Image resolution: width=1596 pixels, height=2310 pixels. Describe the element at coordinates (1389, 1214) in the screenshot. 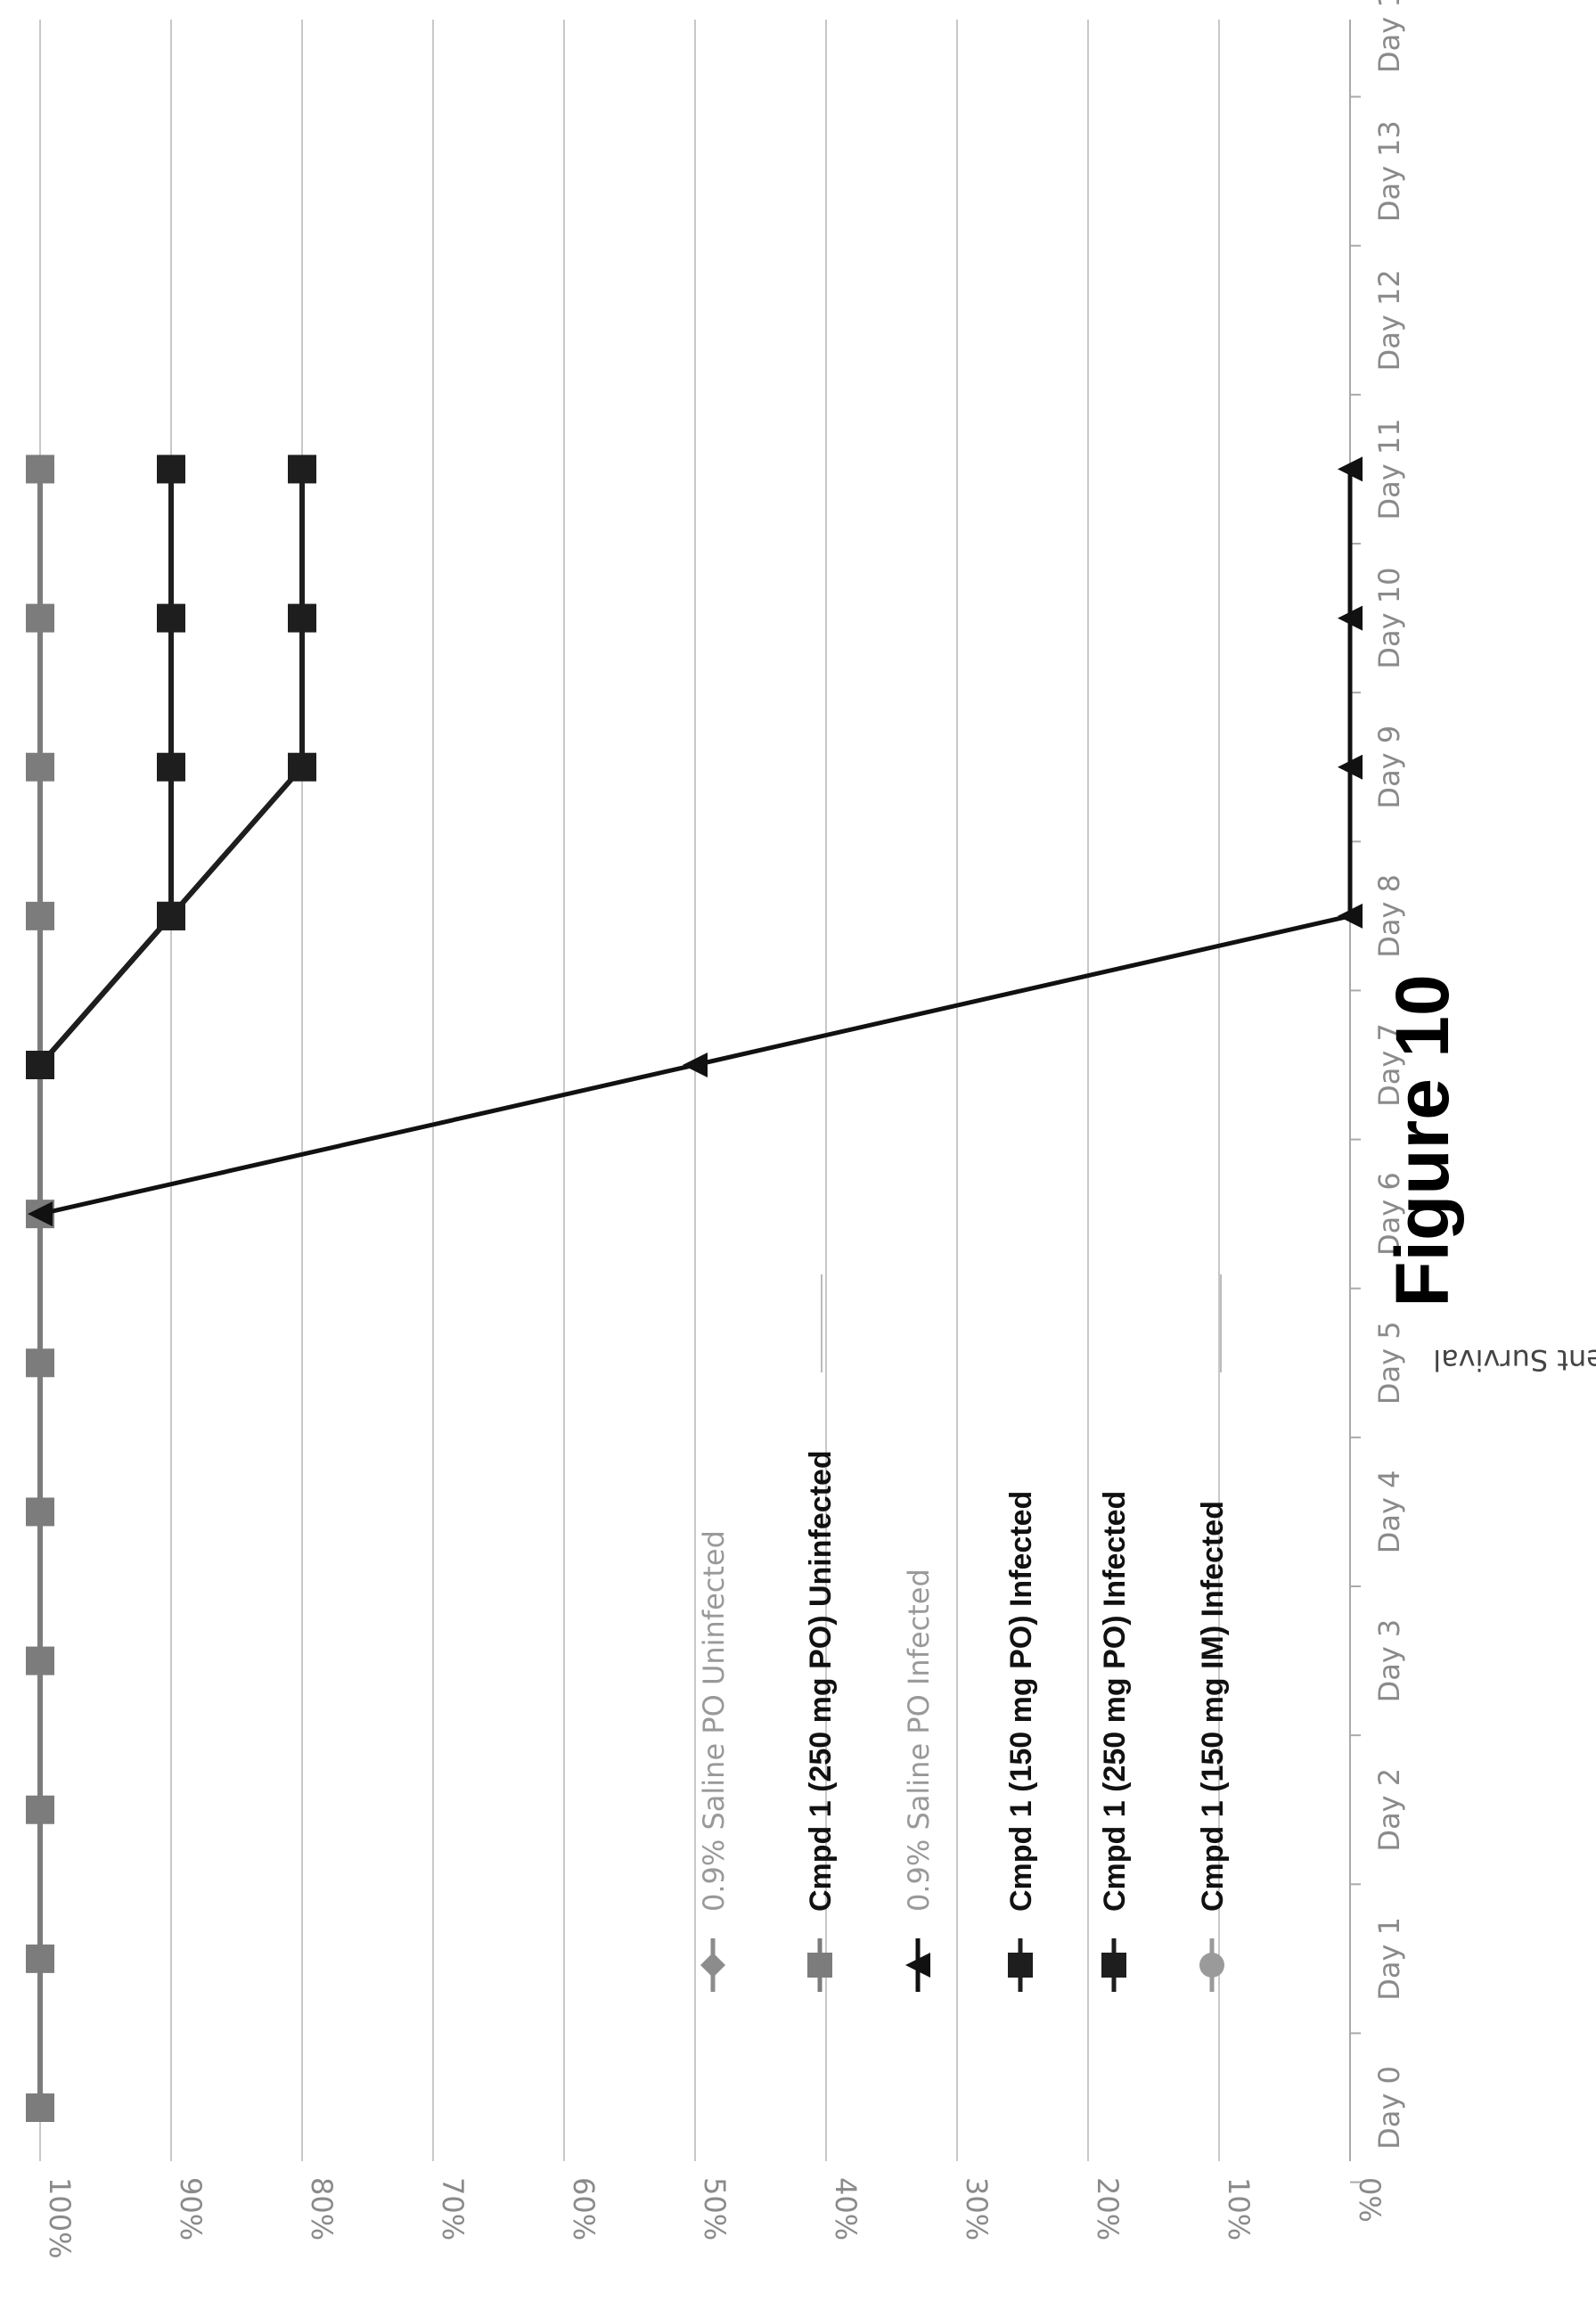

I see `x-tick-label: Day 6` at that location.